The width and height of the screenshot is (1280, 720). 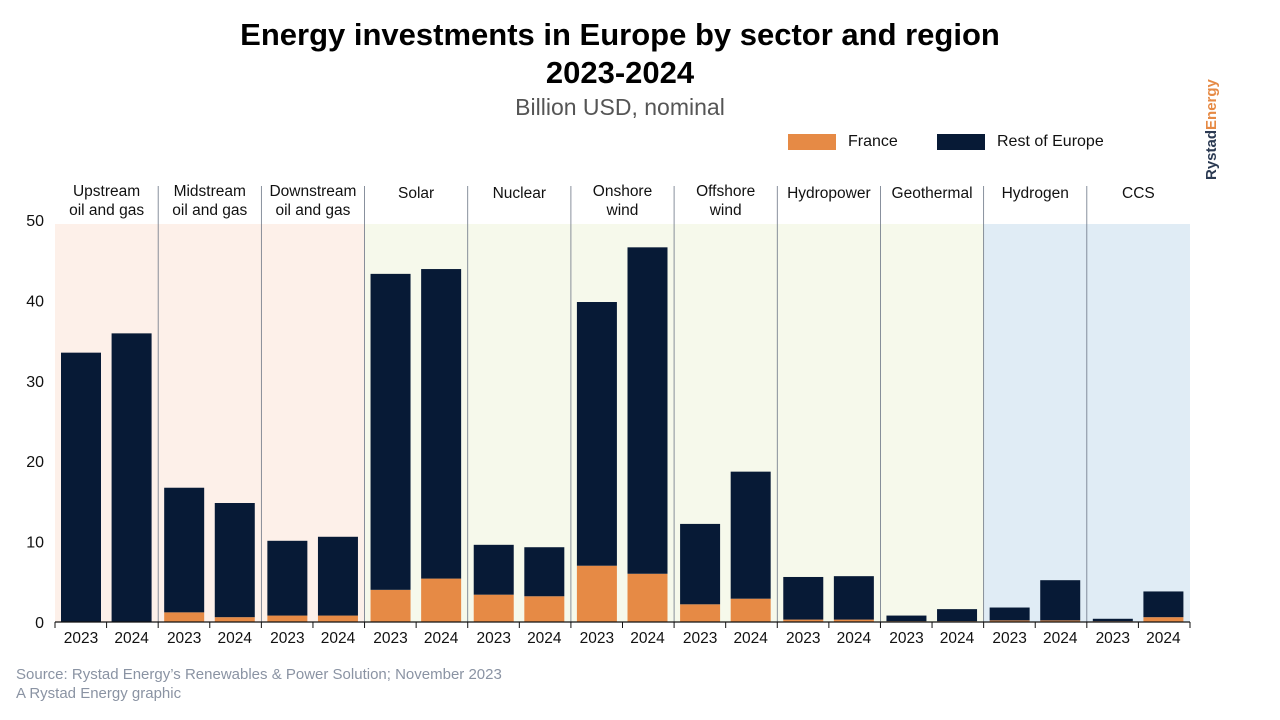 I want to click on sector-label: Hydrogen, so click(x=1035, y=193).